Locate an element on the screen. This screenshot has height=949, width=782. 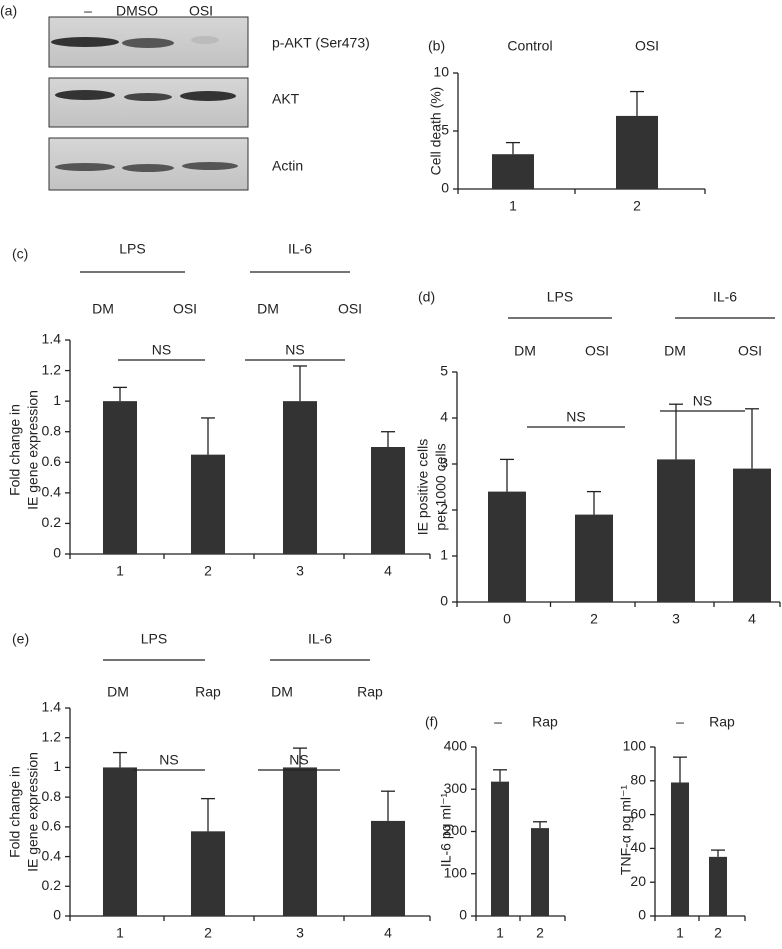
y-tick-label: 10 is located at coordinates (441, 72).